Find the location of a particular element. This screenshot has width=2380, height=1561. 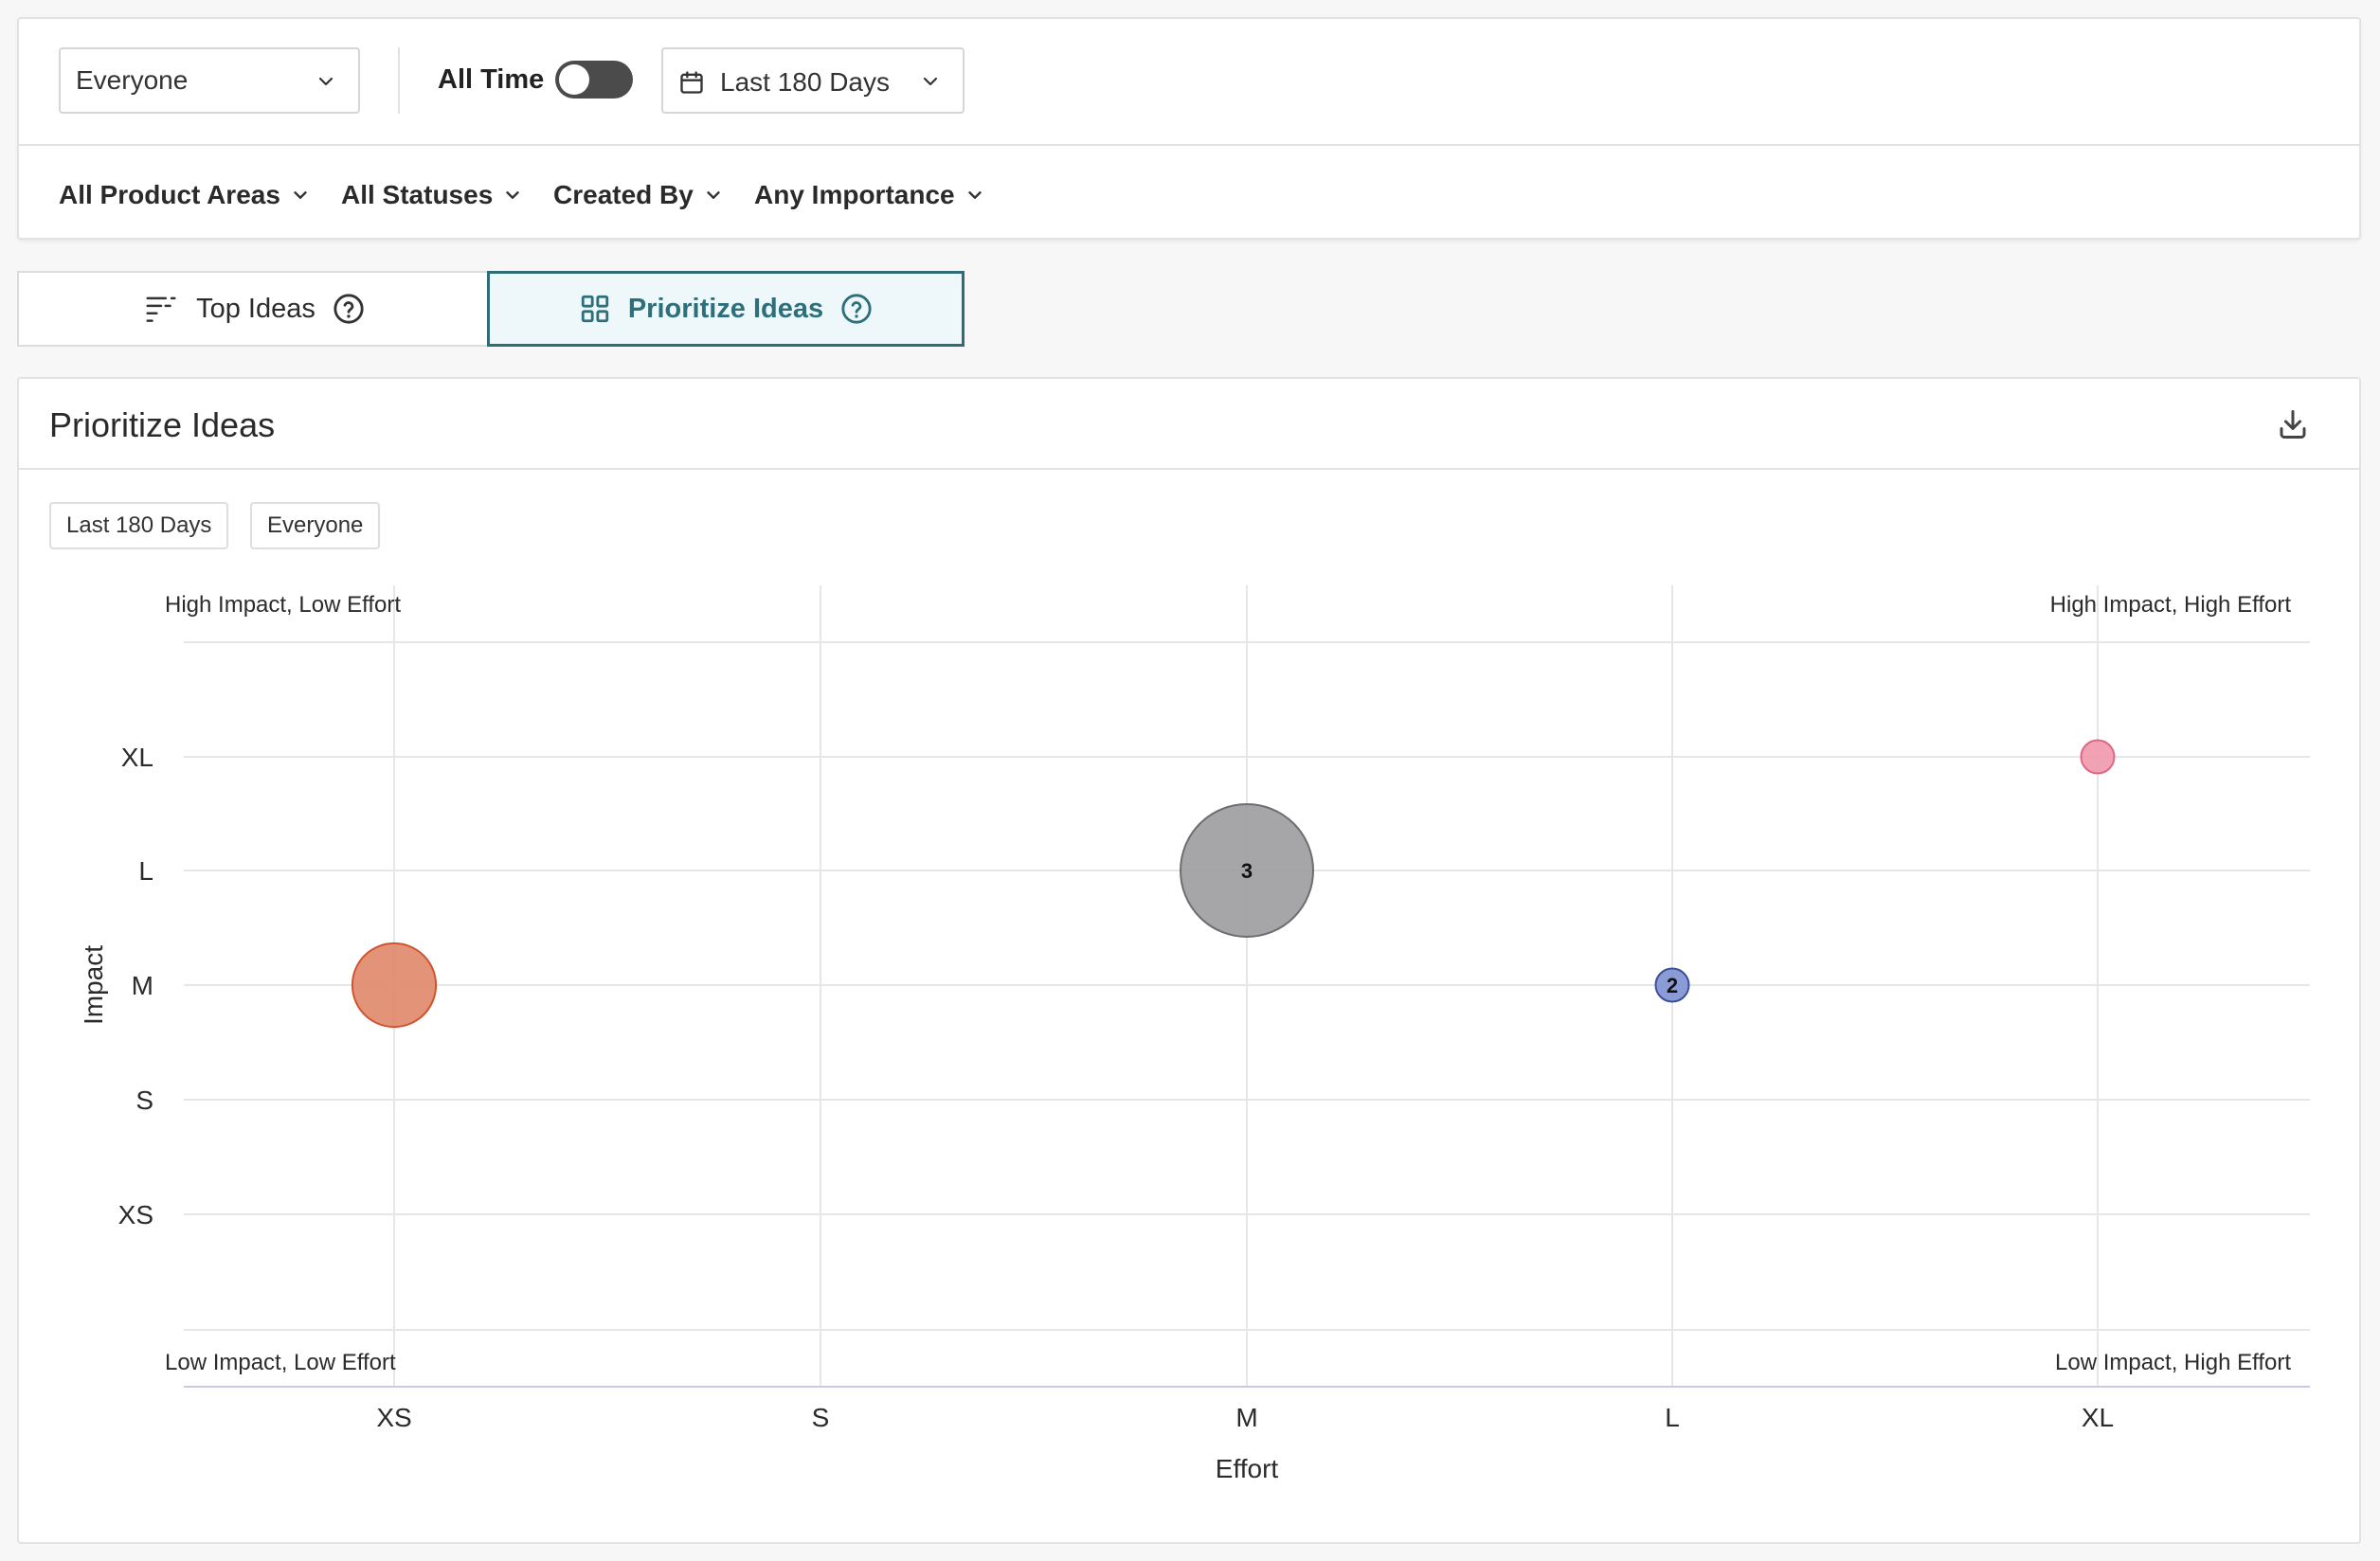

y-tick-label: XS is located at coordinates (135, 1214).